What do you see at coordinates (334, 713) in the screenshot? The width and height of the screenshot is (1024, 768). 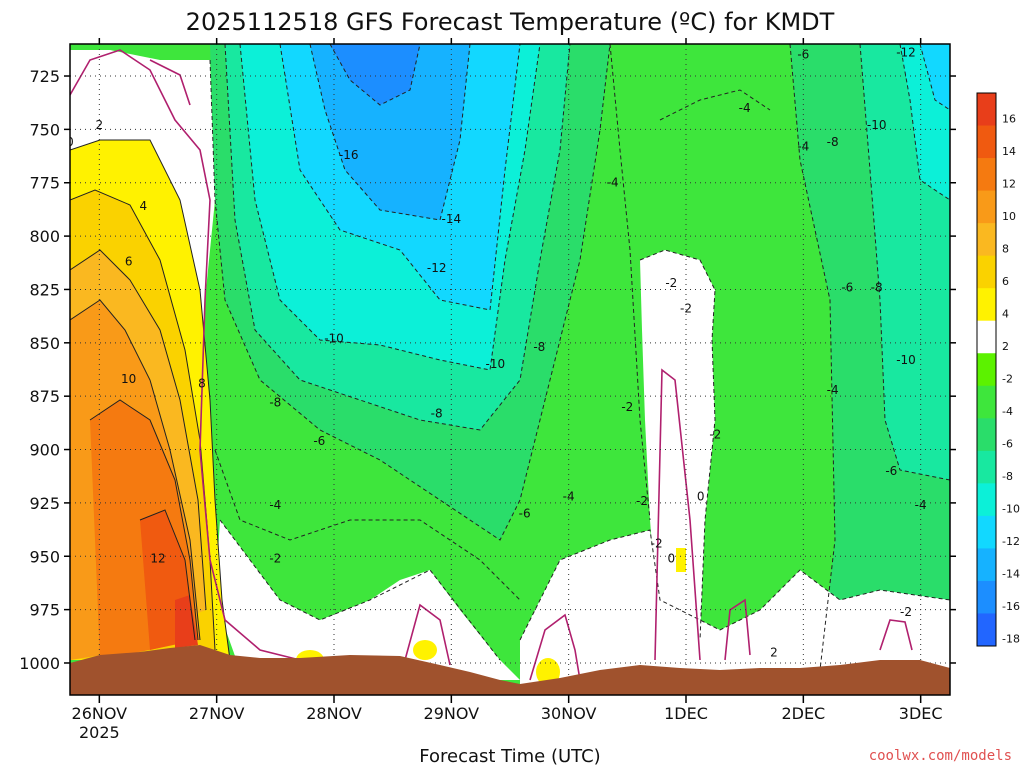 I see `x-tick-label: 28NOV` at bounding box center [334, 713].